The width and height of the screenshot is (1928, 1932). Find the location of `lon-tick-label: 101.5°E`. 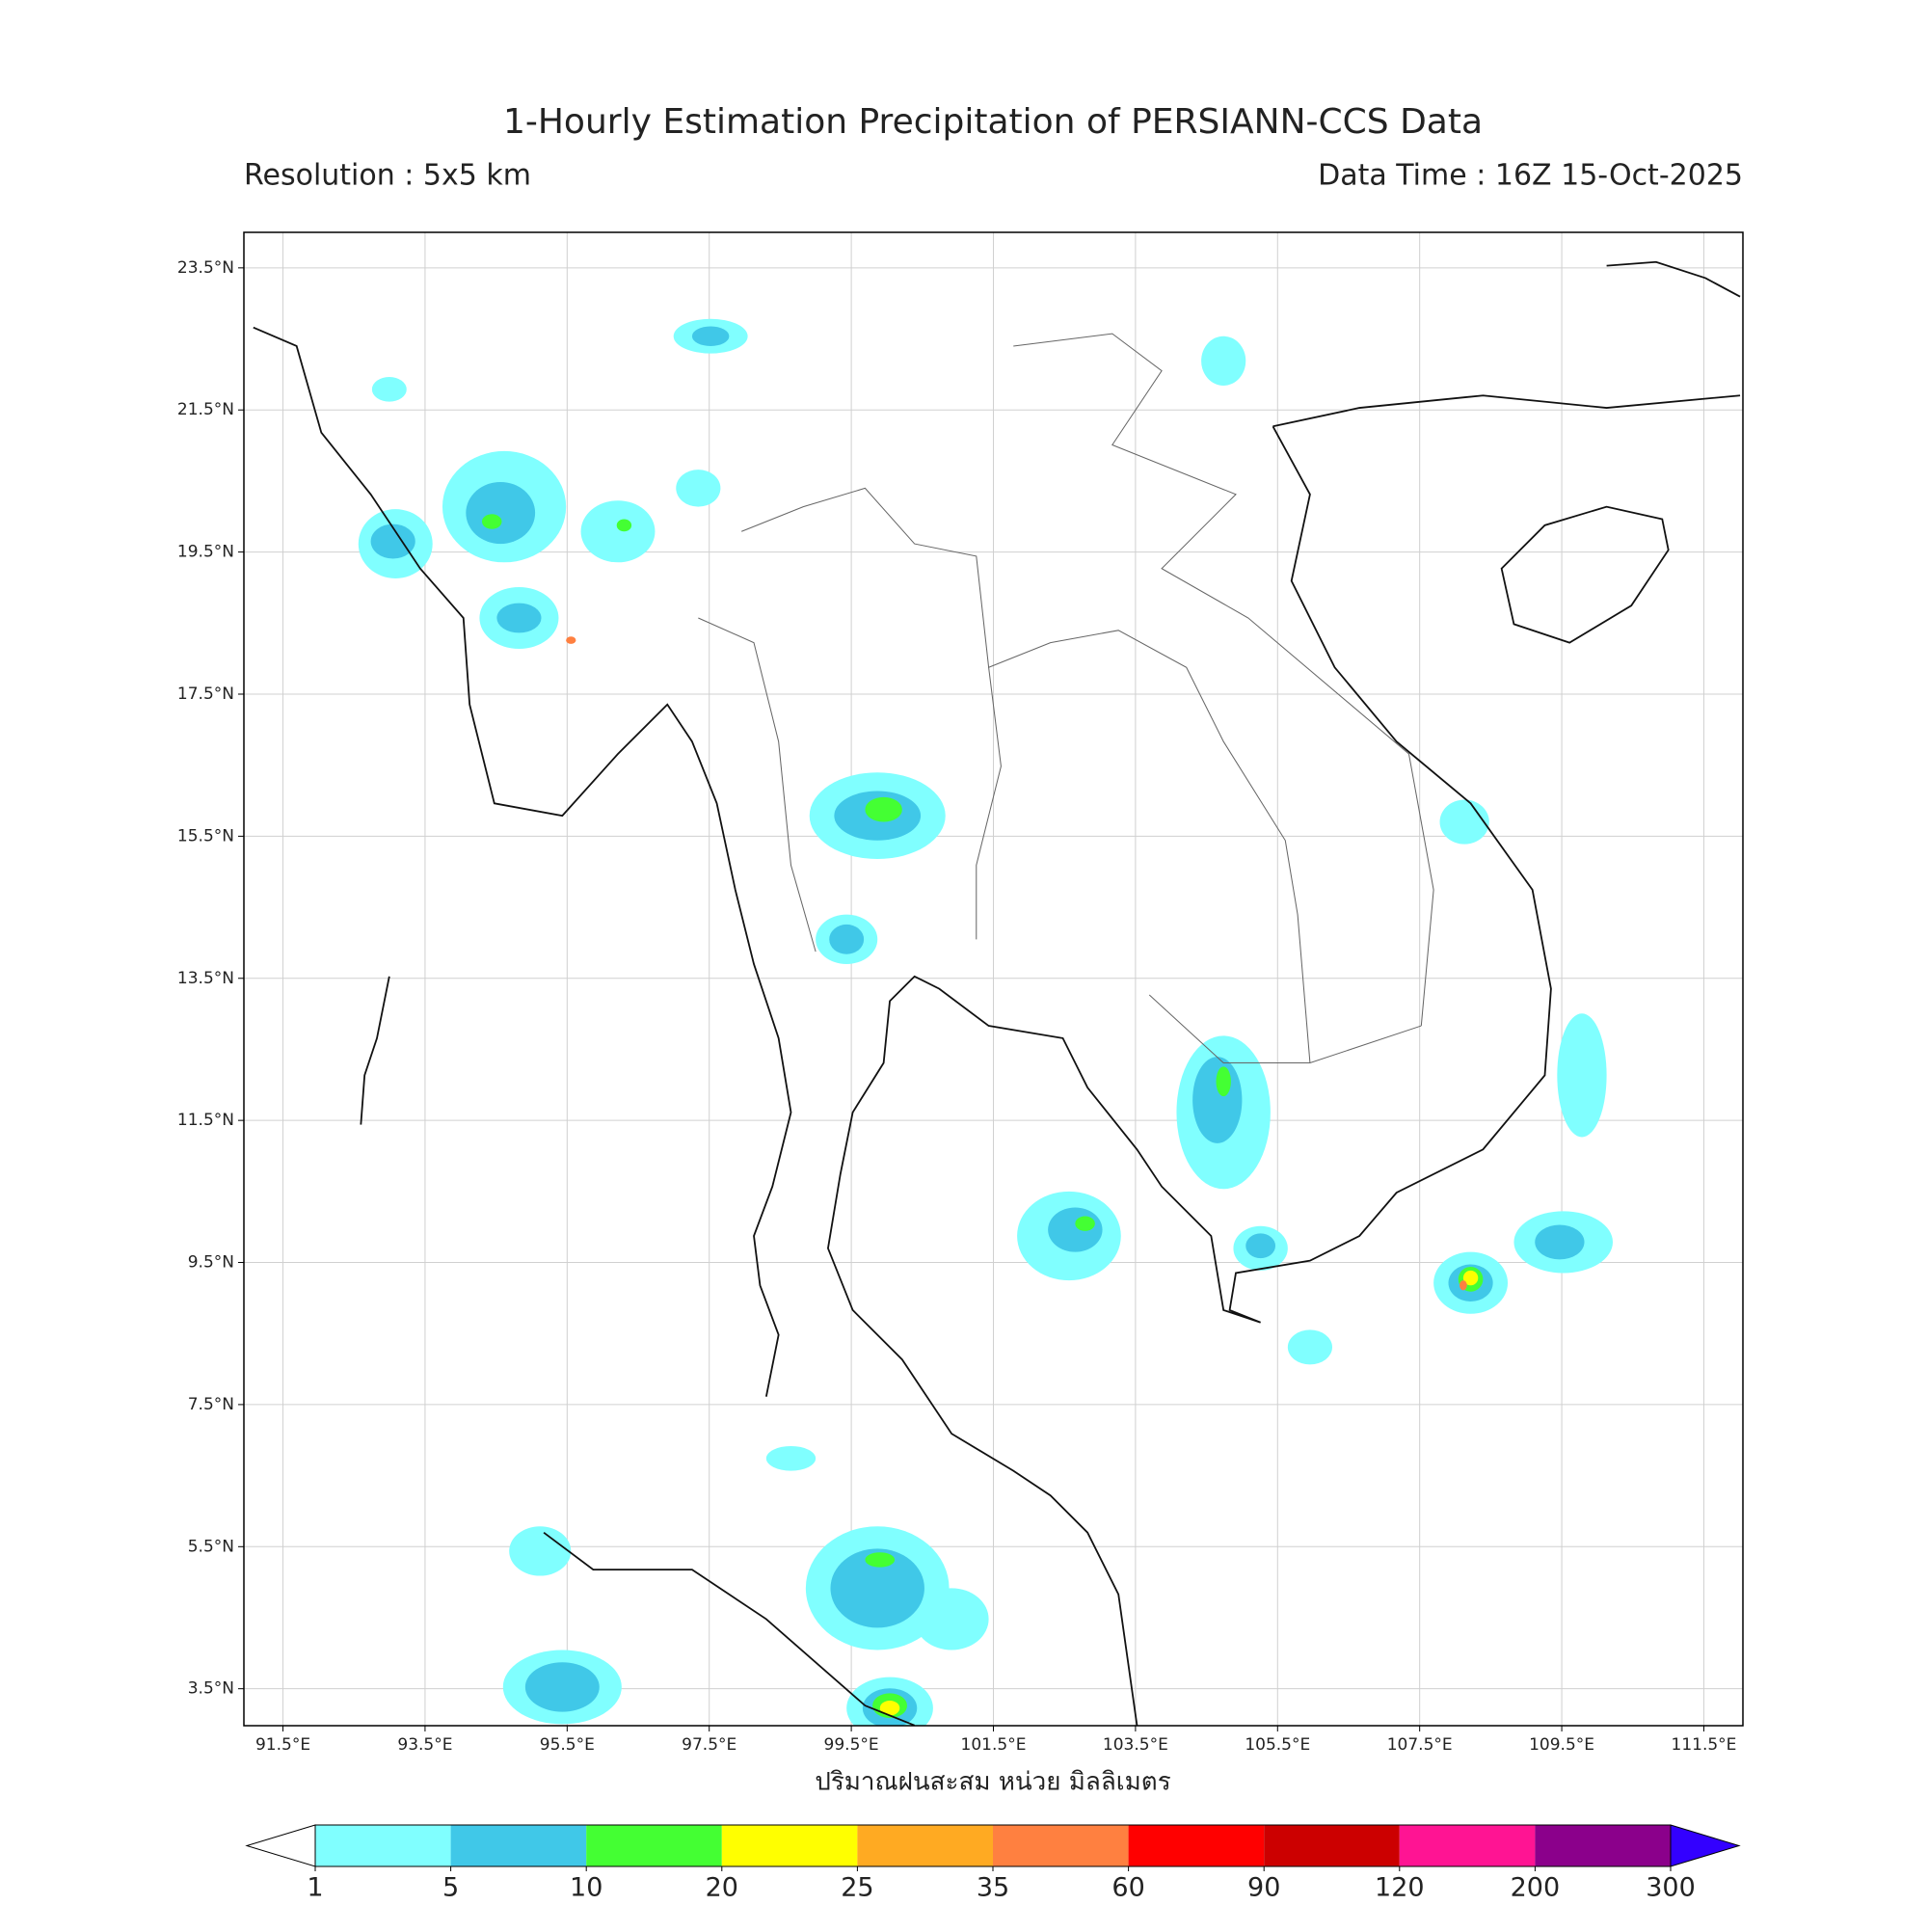

lon-tick-label: 101.5°E is located at coordinates (994, 1745).